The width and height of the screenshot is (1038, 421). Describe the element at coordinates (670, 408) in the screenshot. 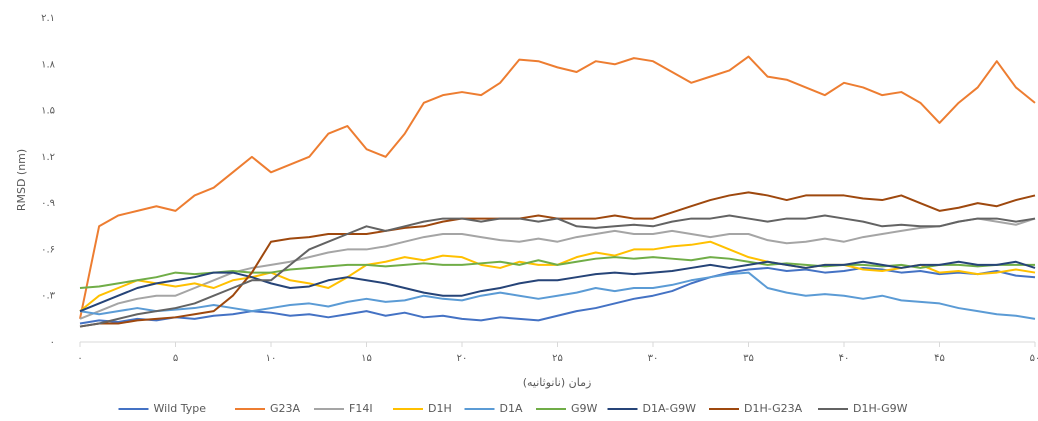

I see `legend-label: D1A-G9W` at that location.